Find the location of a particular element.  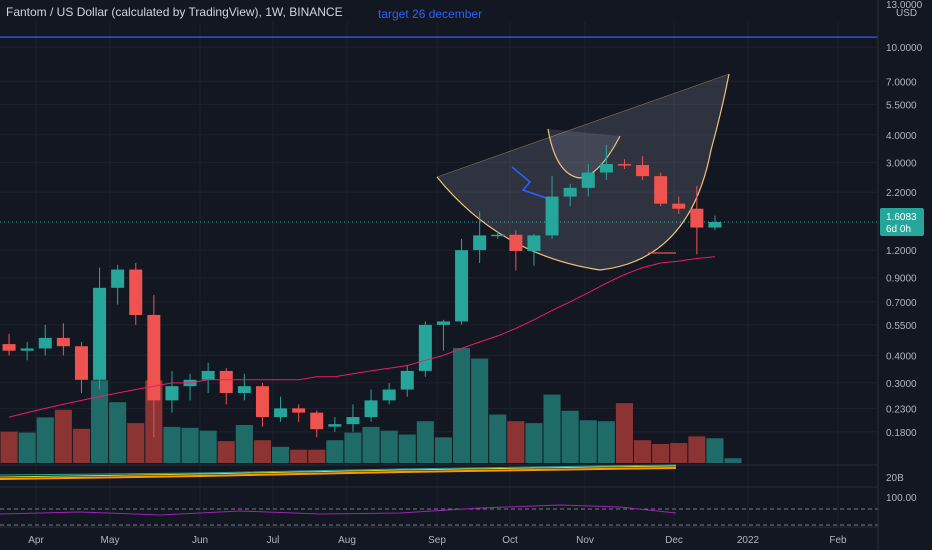

current-price-badge is located at coordinates (902, 222).